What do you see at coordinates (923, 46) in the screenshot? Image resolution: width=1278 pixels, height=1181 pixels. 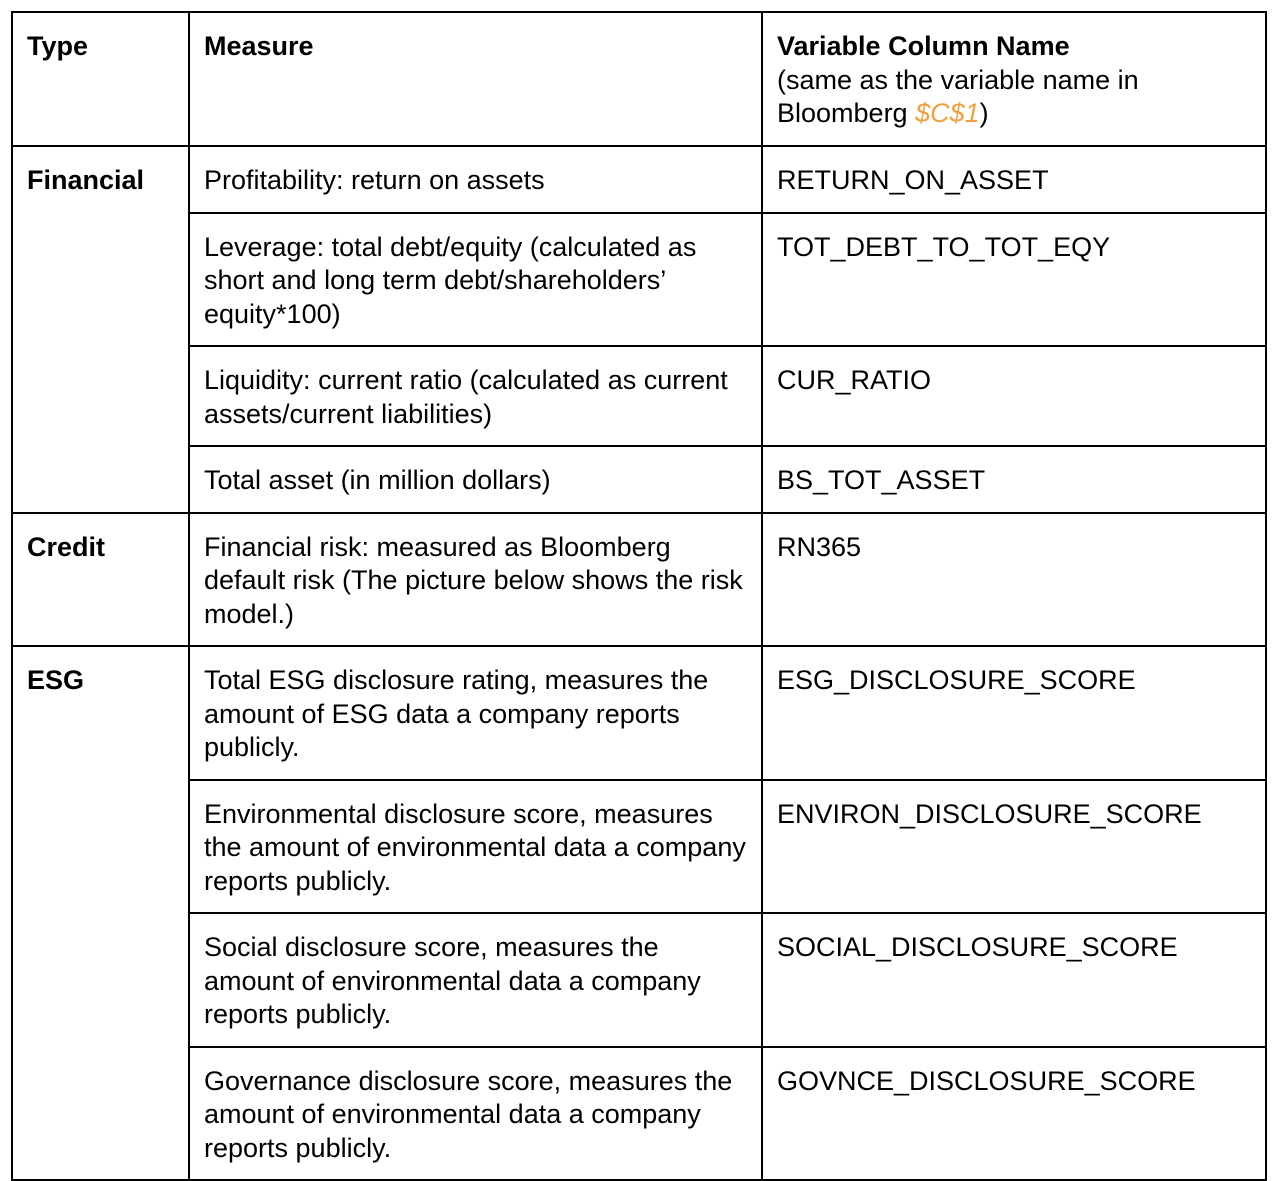 I see `header-variable-title: Variable Column Name` at bounding box center [923, 46].